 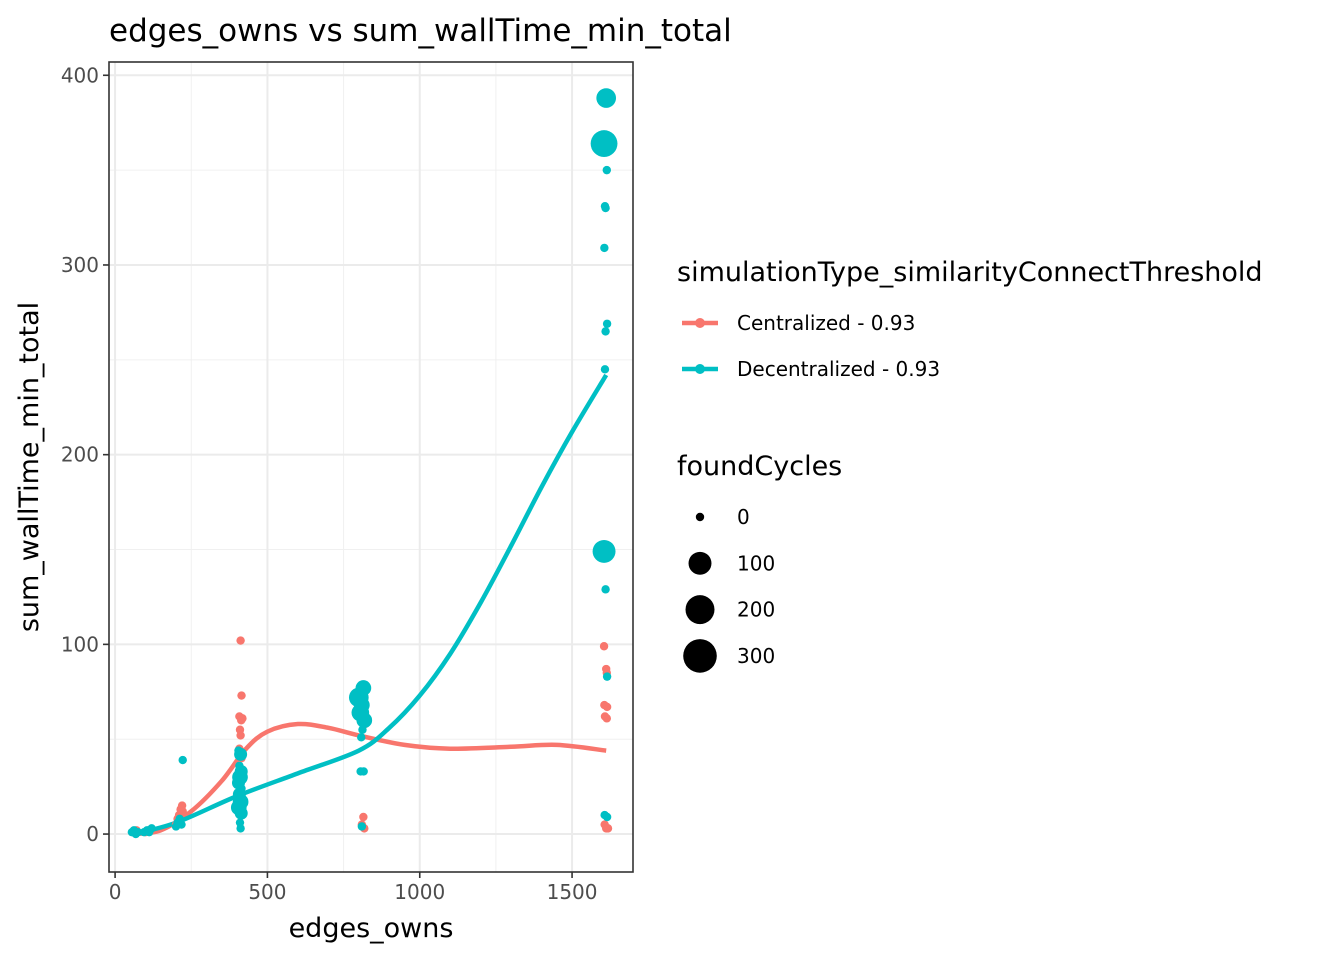 What do you see at coordinates (115, 892) in the screenshot?
I see `x-tick-label: 0` at bounding box center [115, 892].